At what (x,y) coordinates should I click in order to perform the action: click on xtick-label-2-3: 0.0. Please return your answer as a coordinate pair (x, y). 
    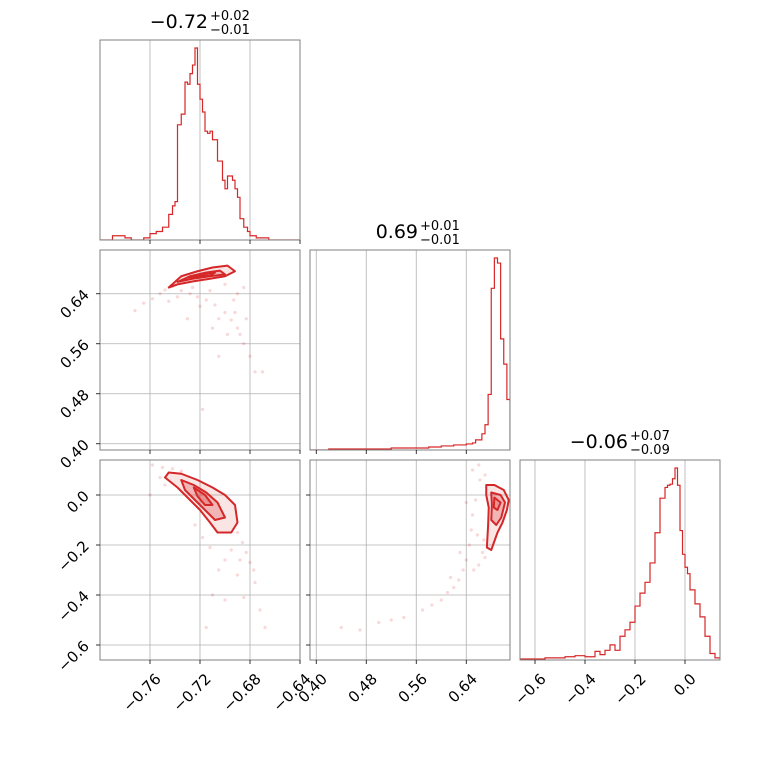
    Looking at the image, I should click on (685, 685).